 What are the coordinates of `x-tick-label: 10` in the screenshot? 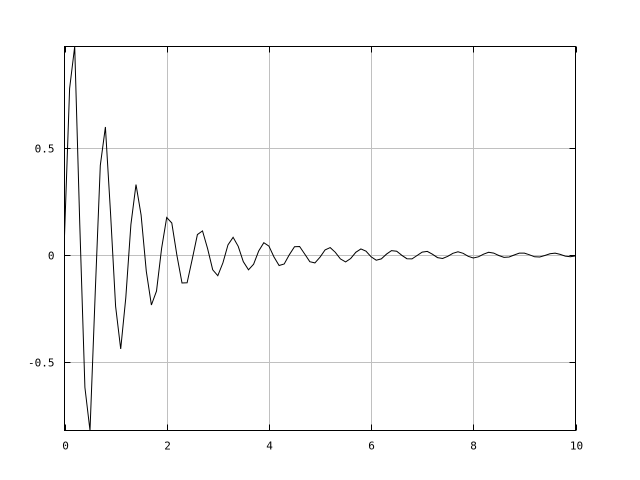 It's located at (576, 446).